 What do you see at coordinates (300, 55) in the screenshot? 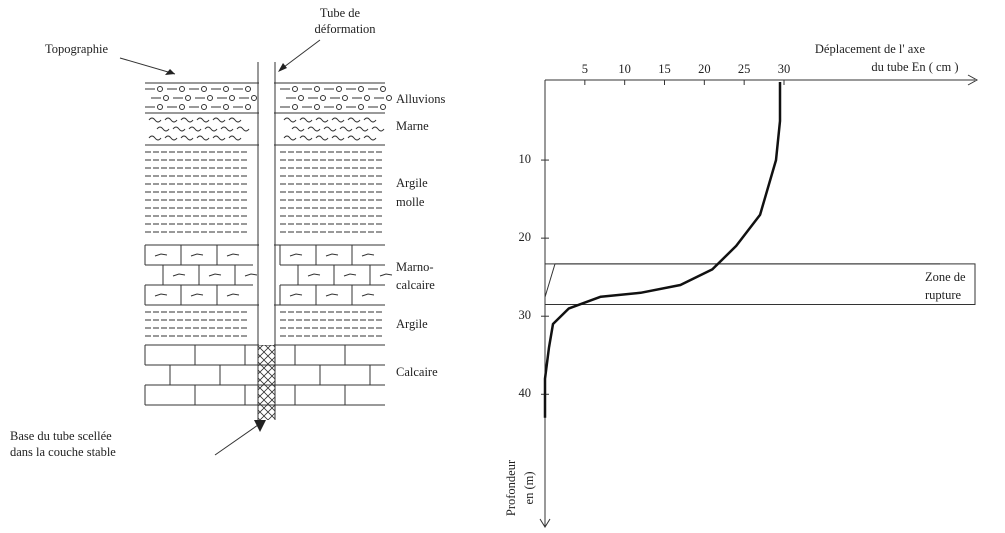
I see `tube-arrow` at bounding box center [300, 55].